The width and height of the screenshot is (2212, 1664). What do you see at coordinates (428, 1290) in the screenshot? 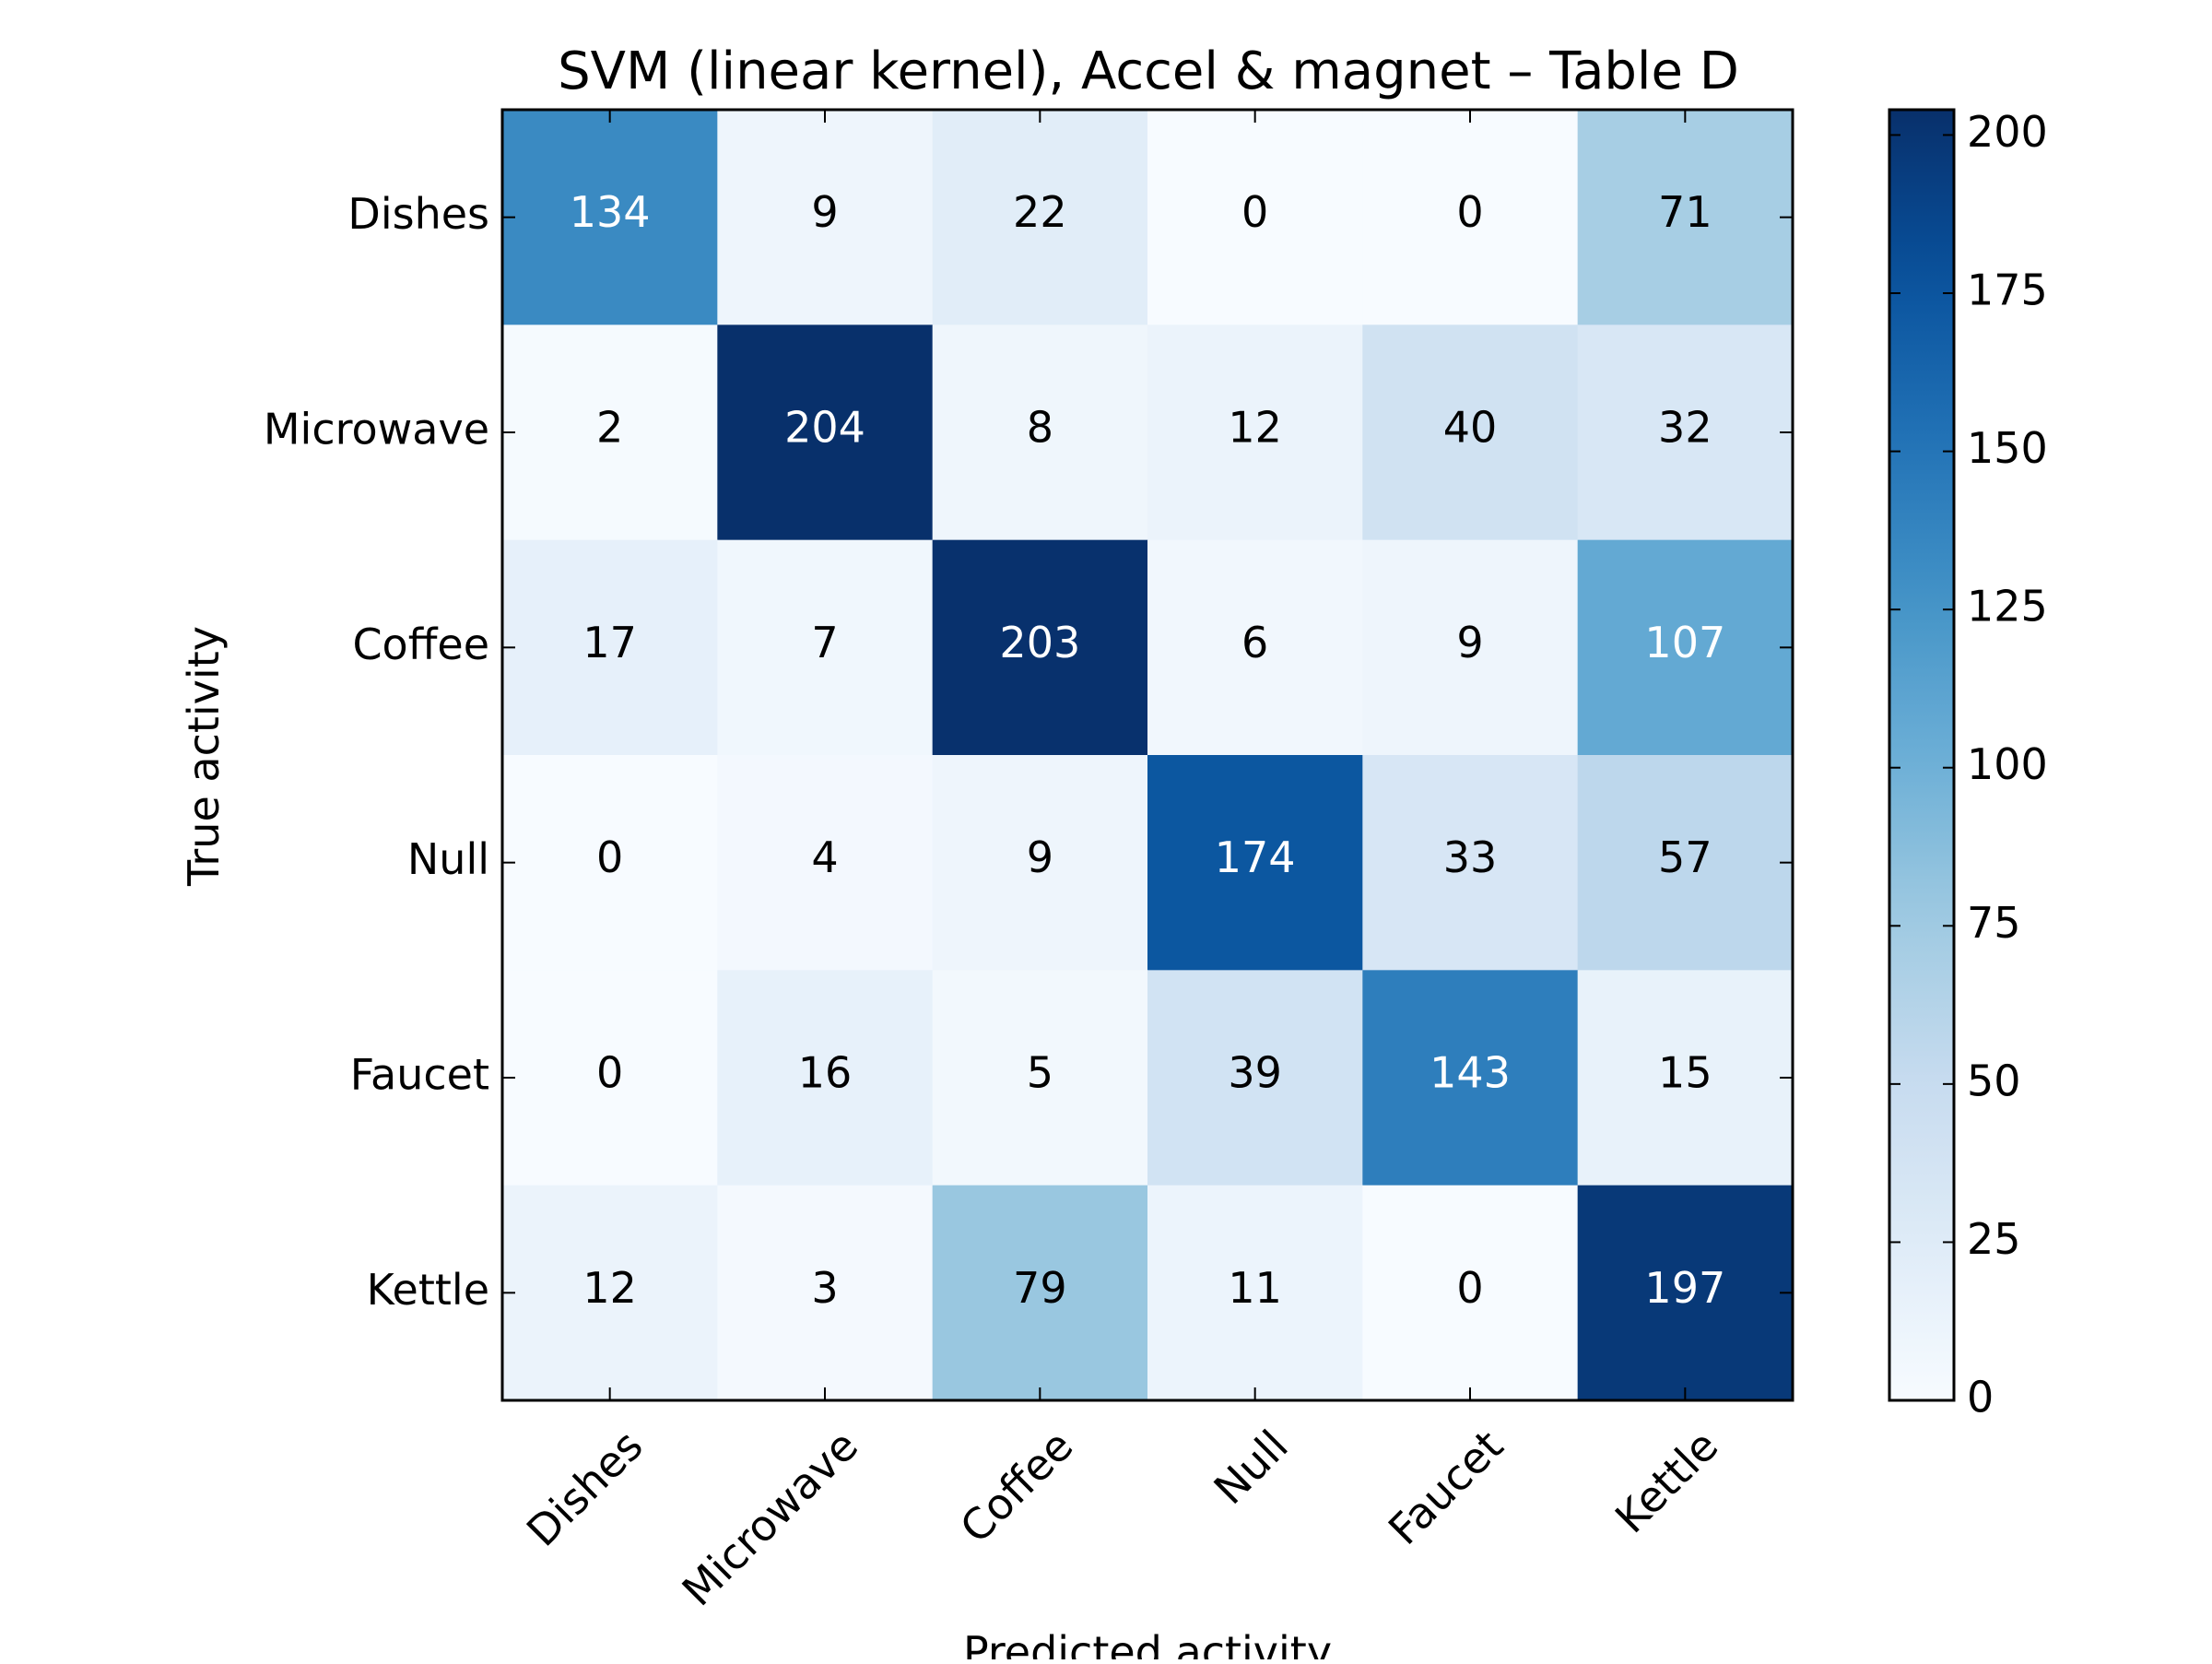
I see `y-tick-label: Kettle` at bounding box center [428, 1290].